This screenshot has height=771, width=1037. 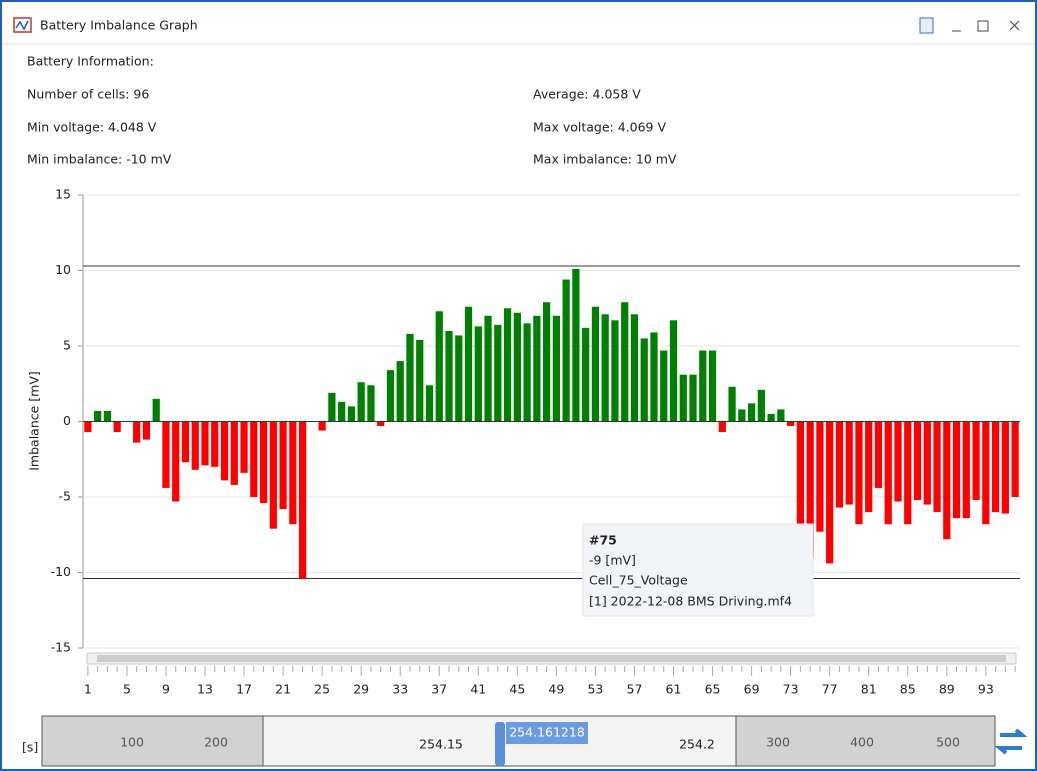 What do you see at coordinates (983, 26) in the screenshot?
I see `maximize-button` at bounding box center [983, 26].